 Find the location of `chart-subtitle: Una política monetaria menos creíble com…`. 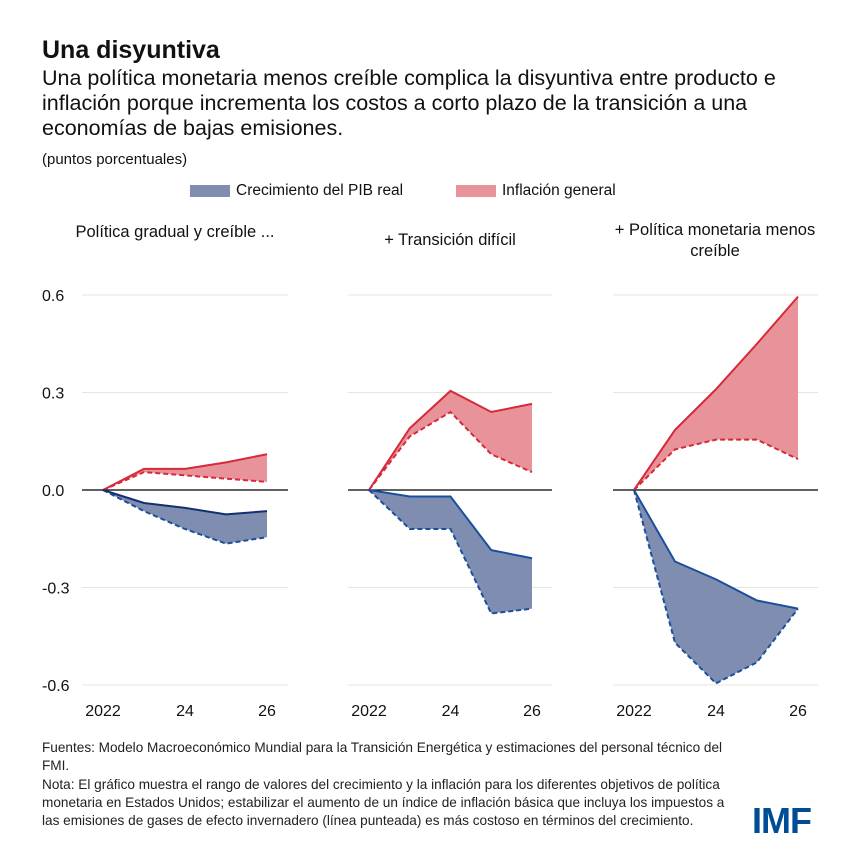

chart-subtitle: Una política monetaria menos creíble com… is located at coordinates (409, 103).